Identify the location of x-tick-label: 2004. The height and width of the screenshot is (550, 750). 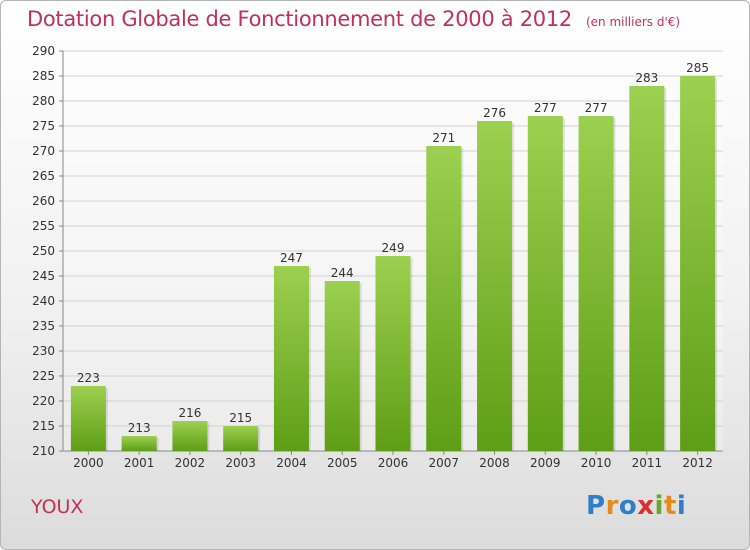
(291, 463).